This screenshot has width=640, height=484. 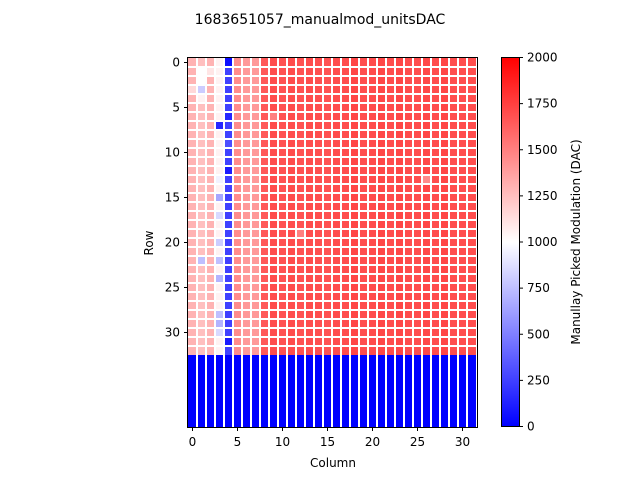 I want to click on y-tick-label: 30, so click(x=172, y=333).